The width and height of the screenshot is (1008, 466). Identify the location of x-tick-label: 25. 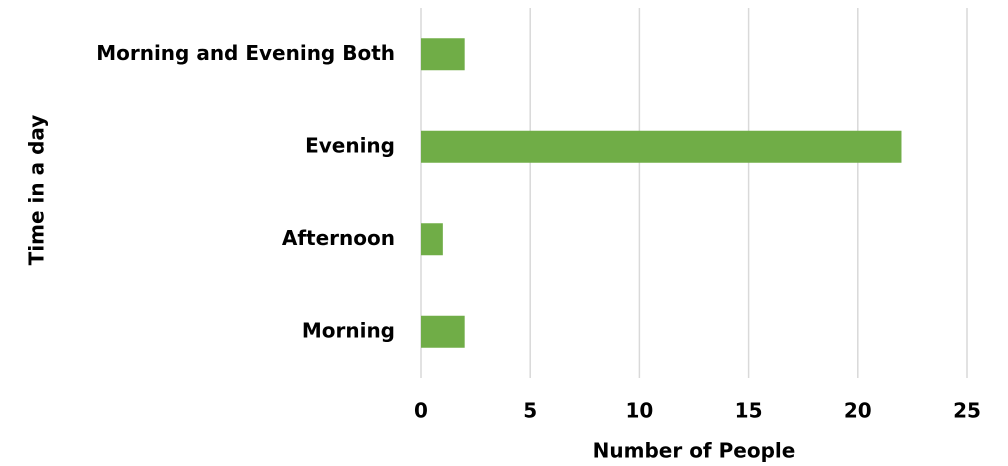
(967, 411).